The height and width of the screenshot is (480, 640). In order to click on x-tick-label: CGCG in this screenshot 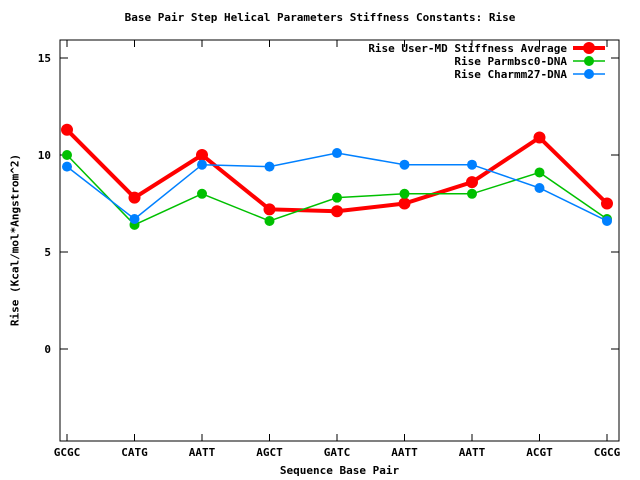, I will do `click(607, 452)`.